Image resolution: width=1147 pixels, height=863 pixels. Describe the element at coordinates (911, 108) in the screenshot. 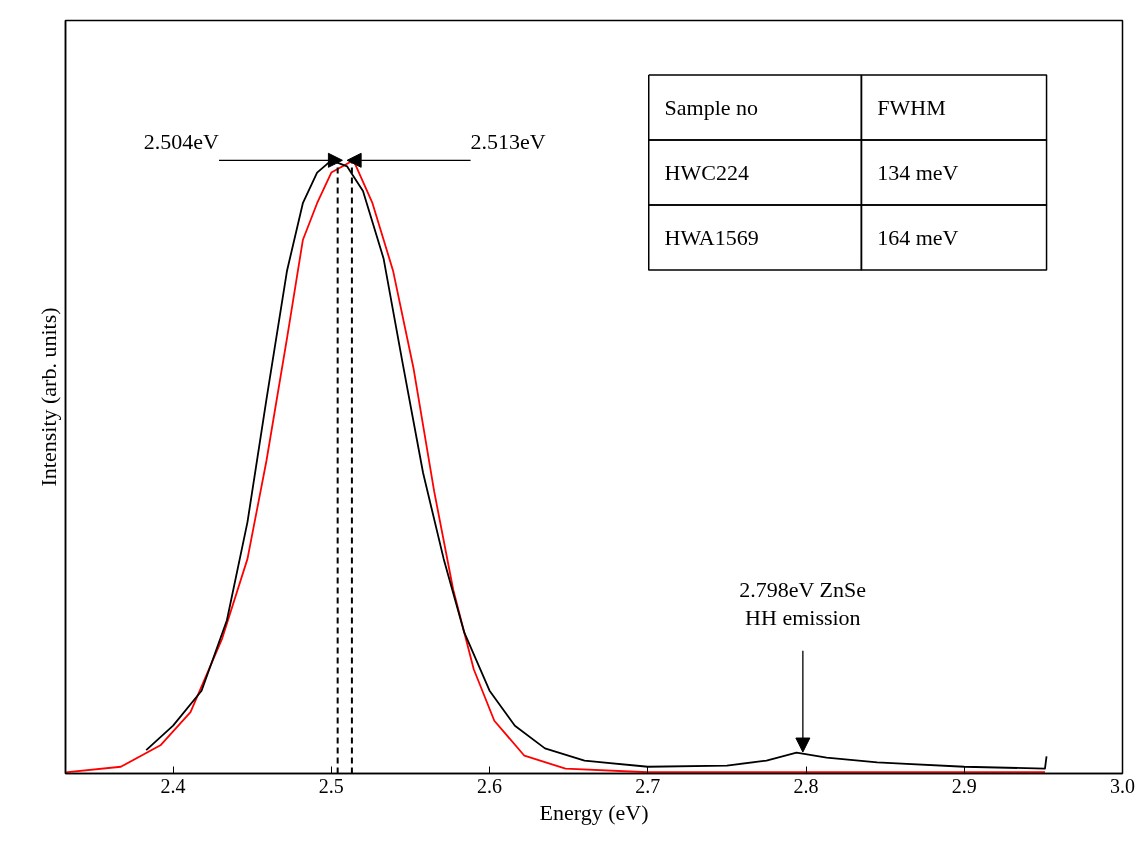

I see `text: FWHM` at that location.